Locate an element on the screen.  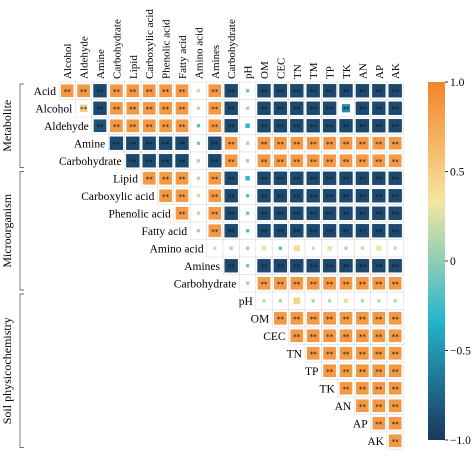
column-label: TK is located at coordinates (347, 71).